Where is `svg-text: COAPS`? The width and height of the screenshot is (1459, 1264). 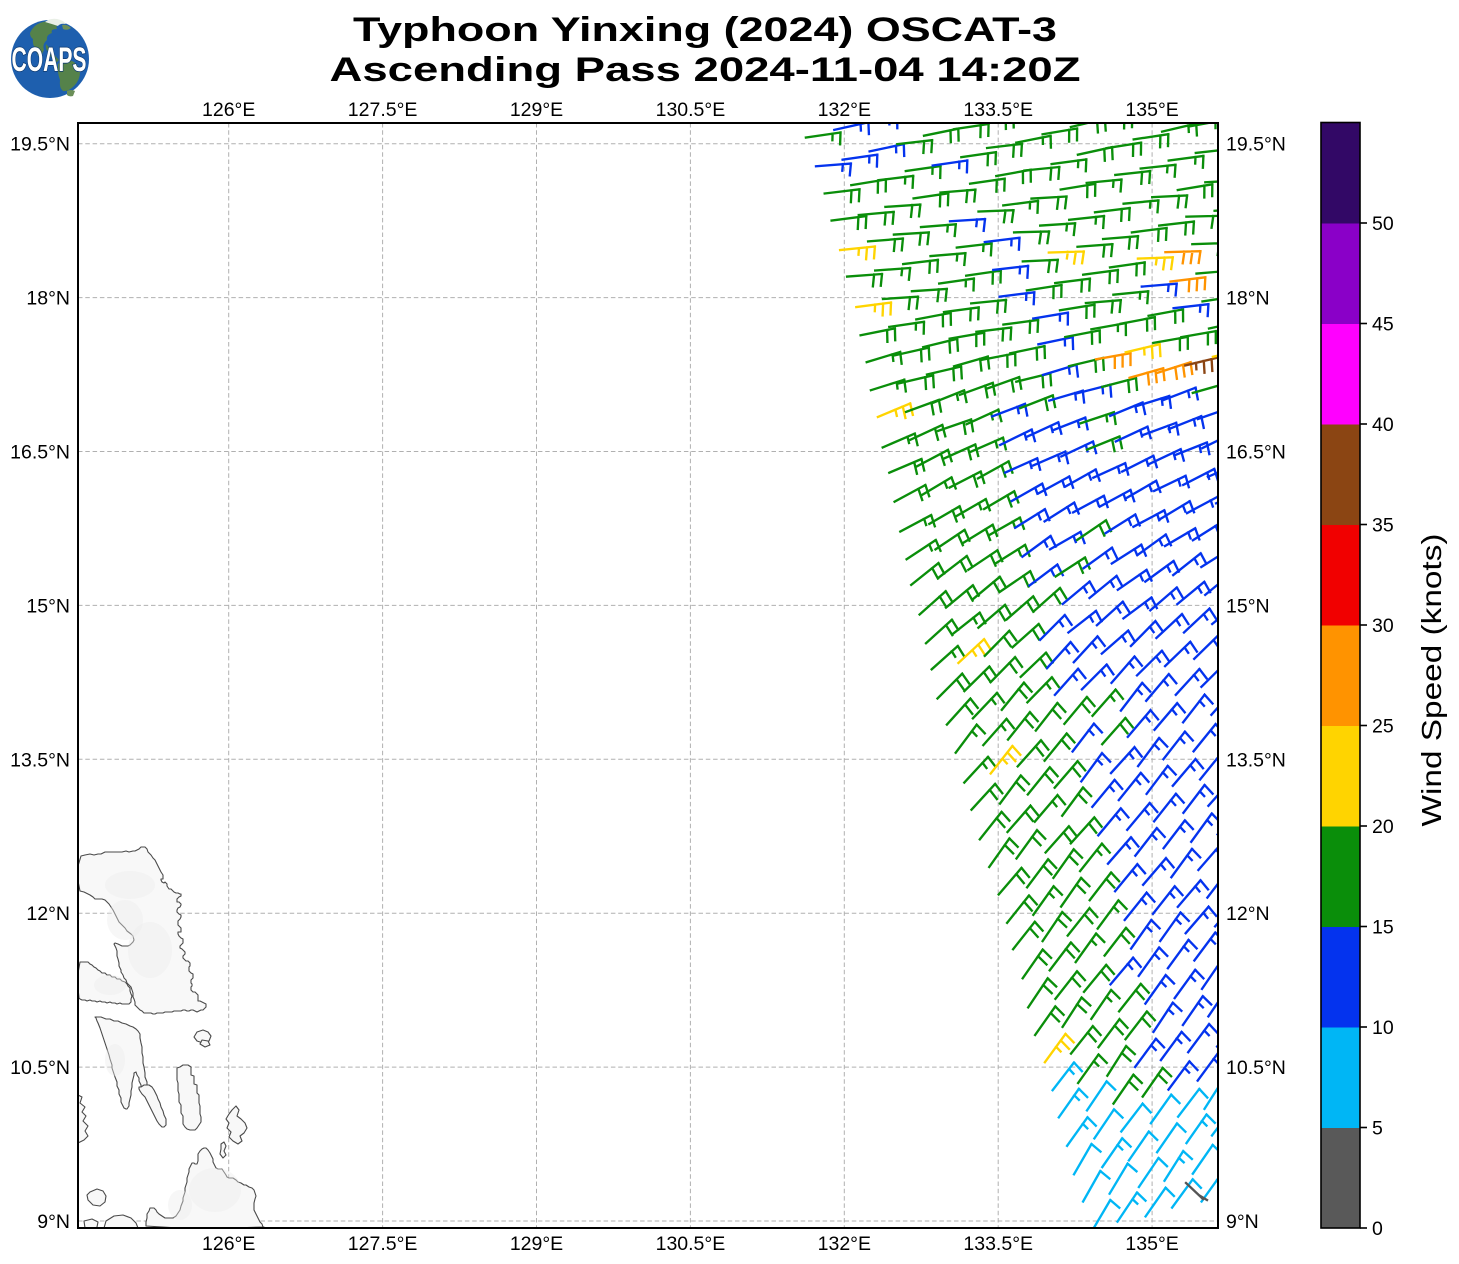 svg-text: COAPS is located at coordinates (49, 60).